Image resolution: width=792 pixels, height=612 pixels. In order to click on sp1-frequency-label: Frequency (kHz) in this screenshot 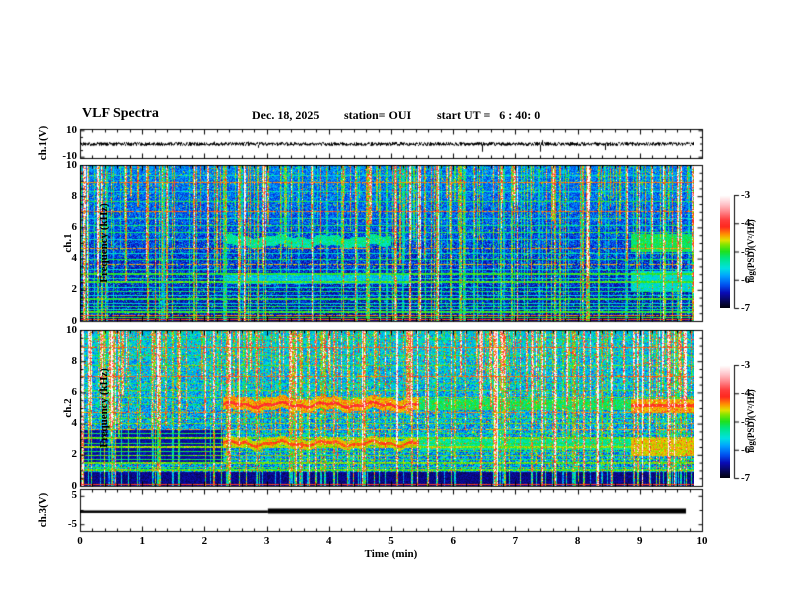, I will do `click(104, 243)`.